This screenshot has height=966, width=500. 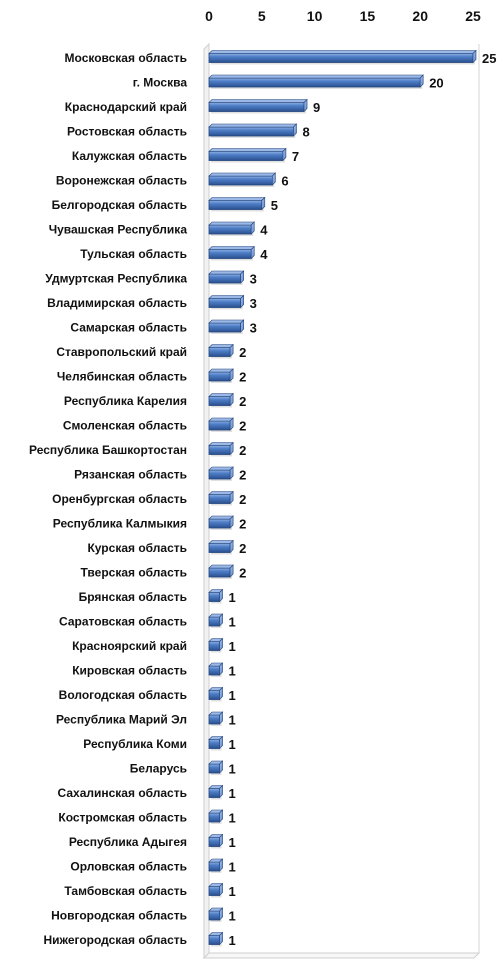 What do you see at coordinates (206, 501) in the screenshot?
I see `axis-wall` at bounding box center [206, 501].